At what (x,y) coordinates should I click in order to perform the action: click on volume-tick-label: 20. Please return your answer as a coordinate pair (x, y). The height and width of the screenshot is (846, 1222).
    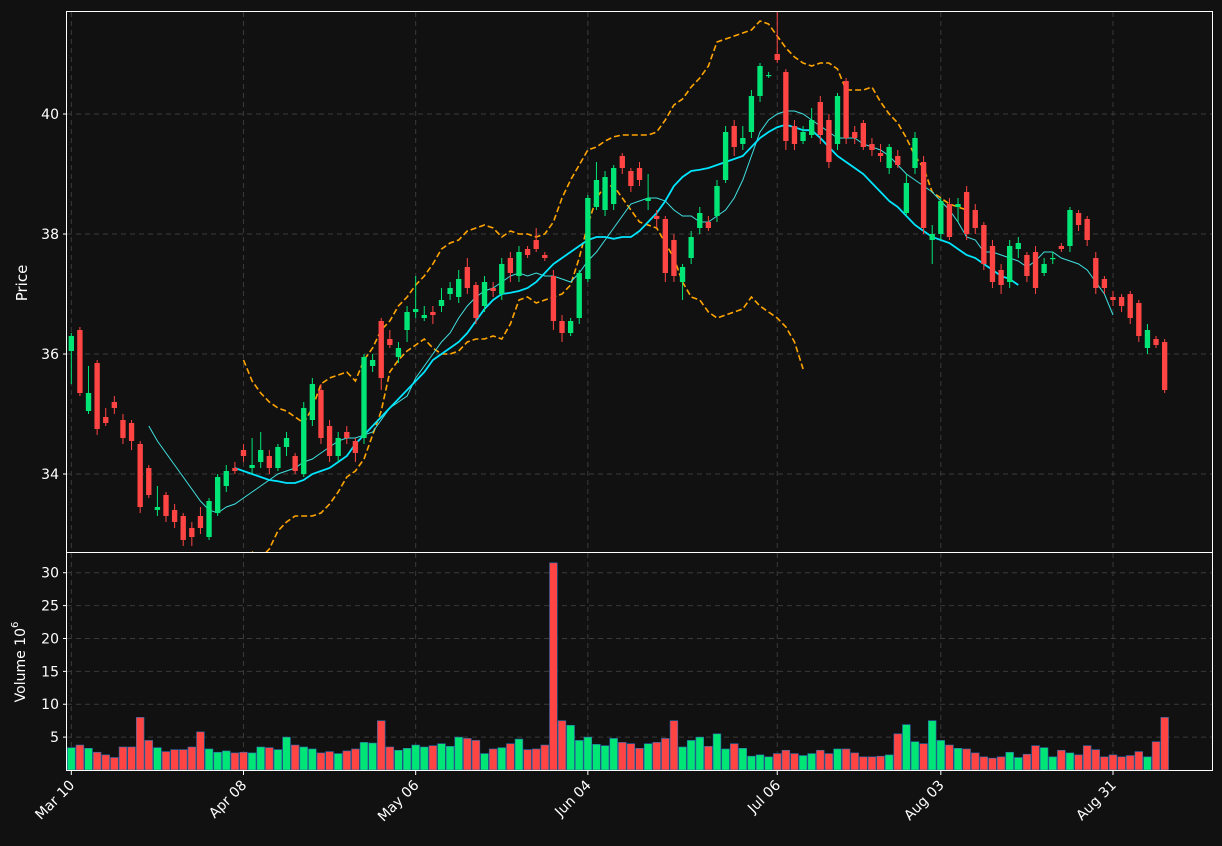
    Looking at the image, I should click on (50, 639).